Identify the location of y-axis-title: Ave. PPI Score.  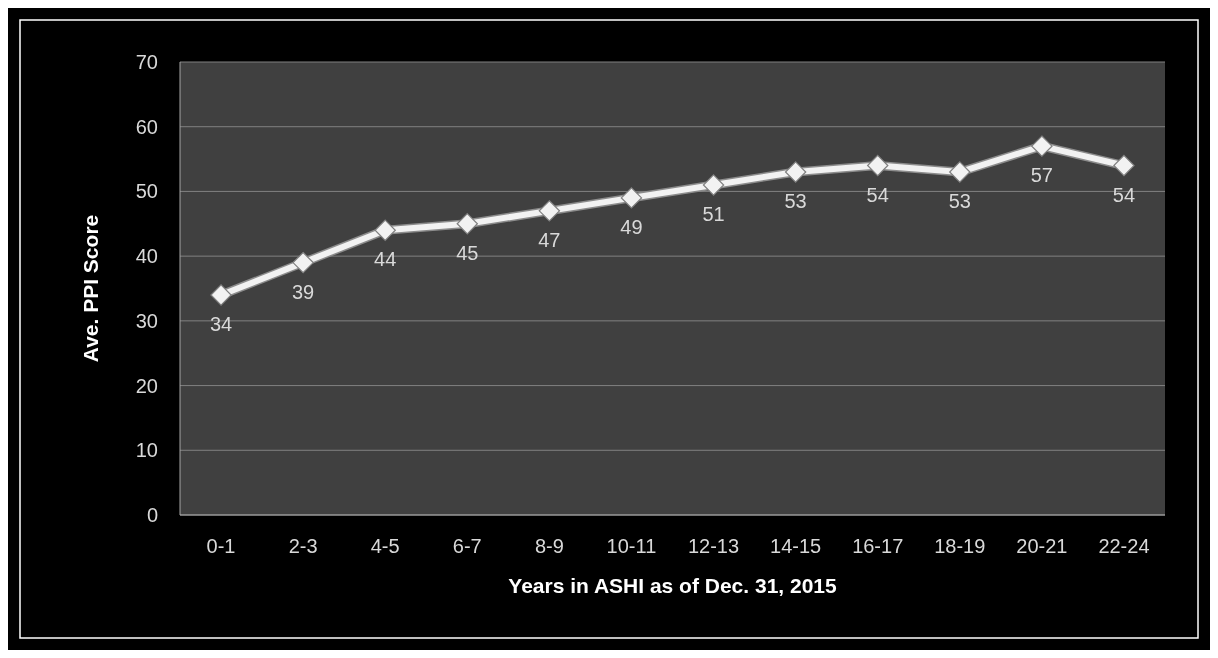
(90, 288).